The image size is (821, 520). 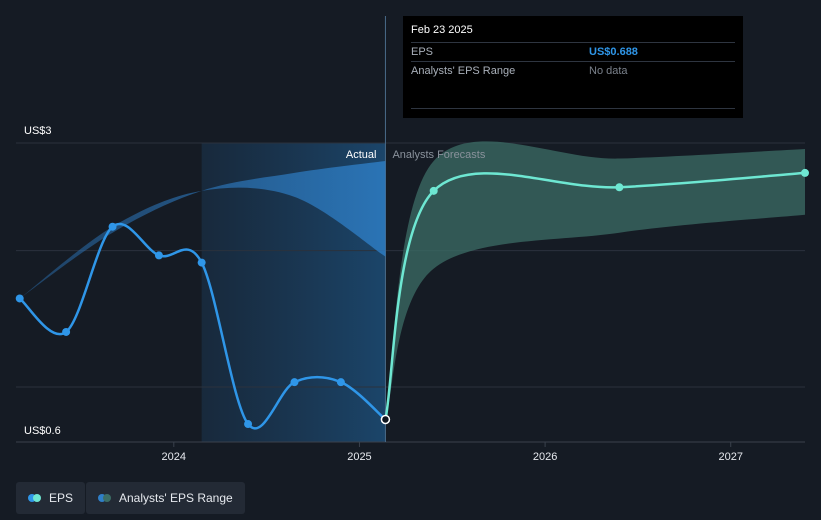 What do you see at coordinates (608, 71) in the screenshot?
I see `tooltip-range-value: No data` at bounding box center [608, 71].